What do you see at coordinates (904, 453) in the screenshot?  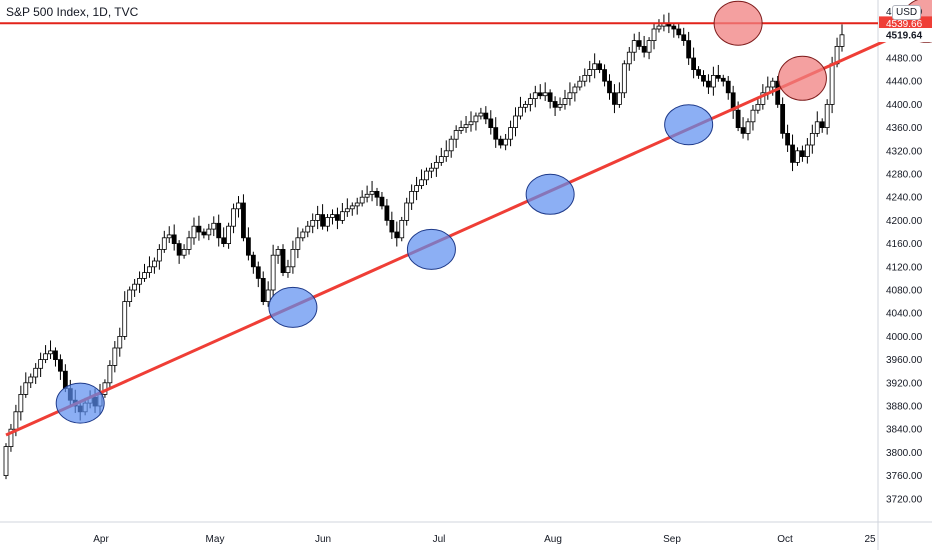 I see `y-tick-label: 3800.00` at bounding box center [904, 453].